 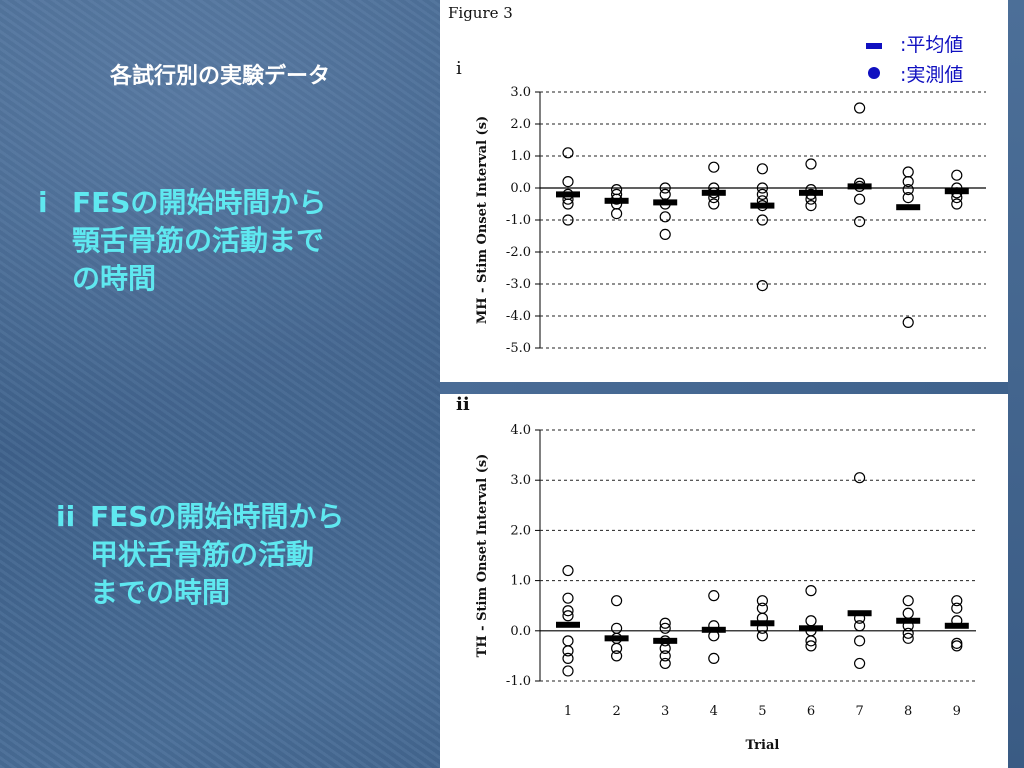 I want to click on panel-ii-label: ii, so click(x=463, y=404).